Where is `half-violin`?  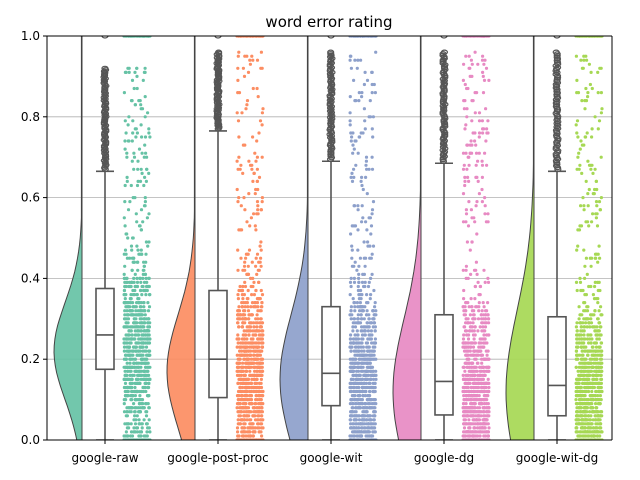 half-violin is located at coordinates (294, 238).